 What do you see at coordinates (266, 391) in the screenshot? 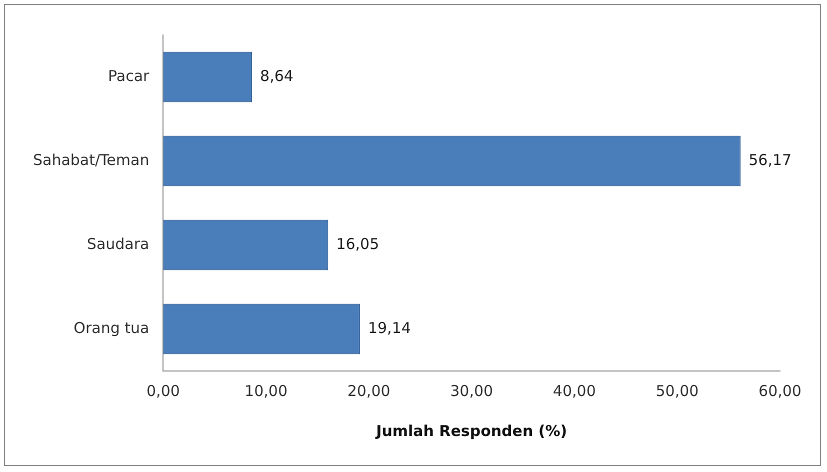
I see `x-tick-label: 10,00` at bounding box center [266, 391].